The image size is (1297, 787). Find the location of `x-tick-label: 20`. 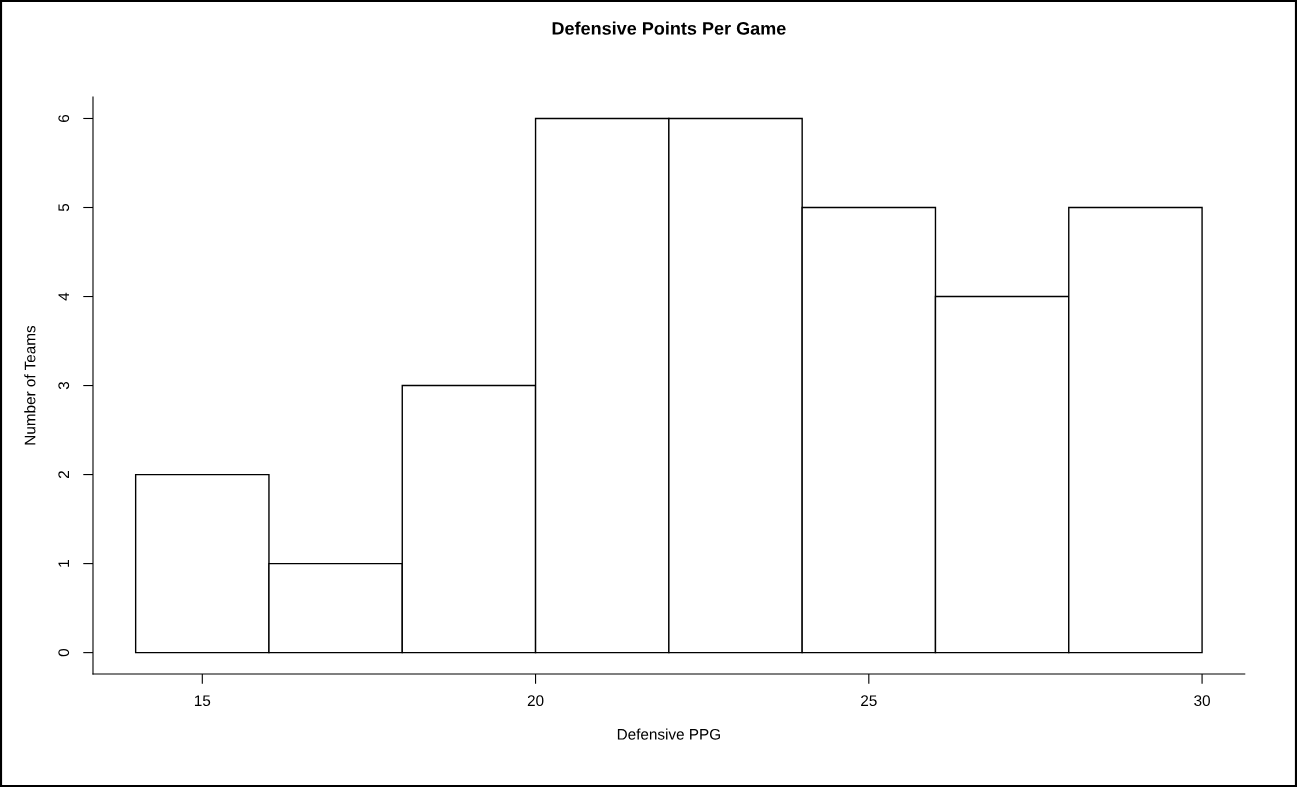

x-tick-label: 20 is located at coordinates (535, 701).